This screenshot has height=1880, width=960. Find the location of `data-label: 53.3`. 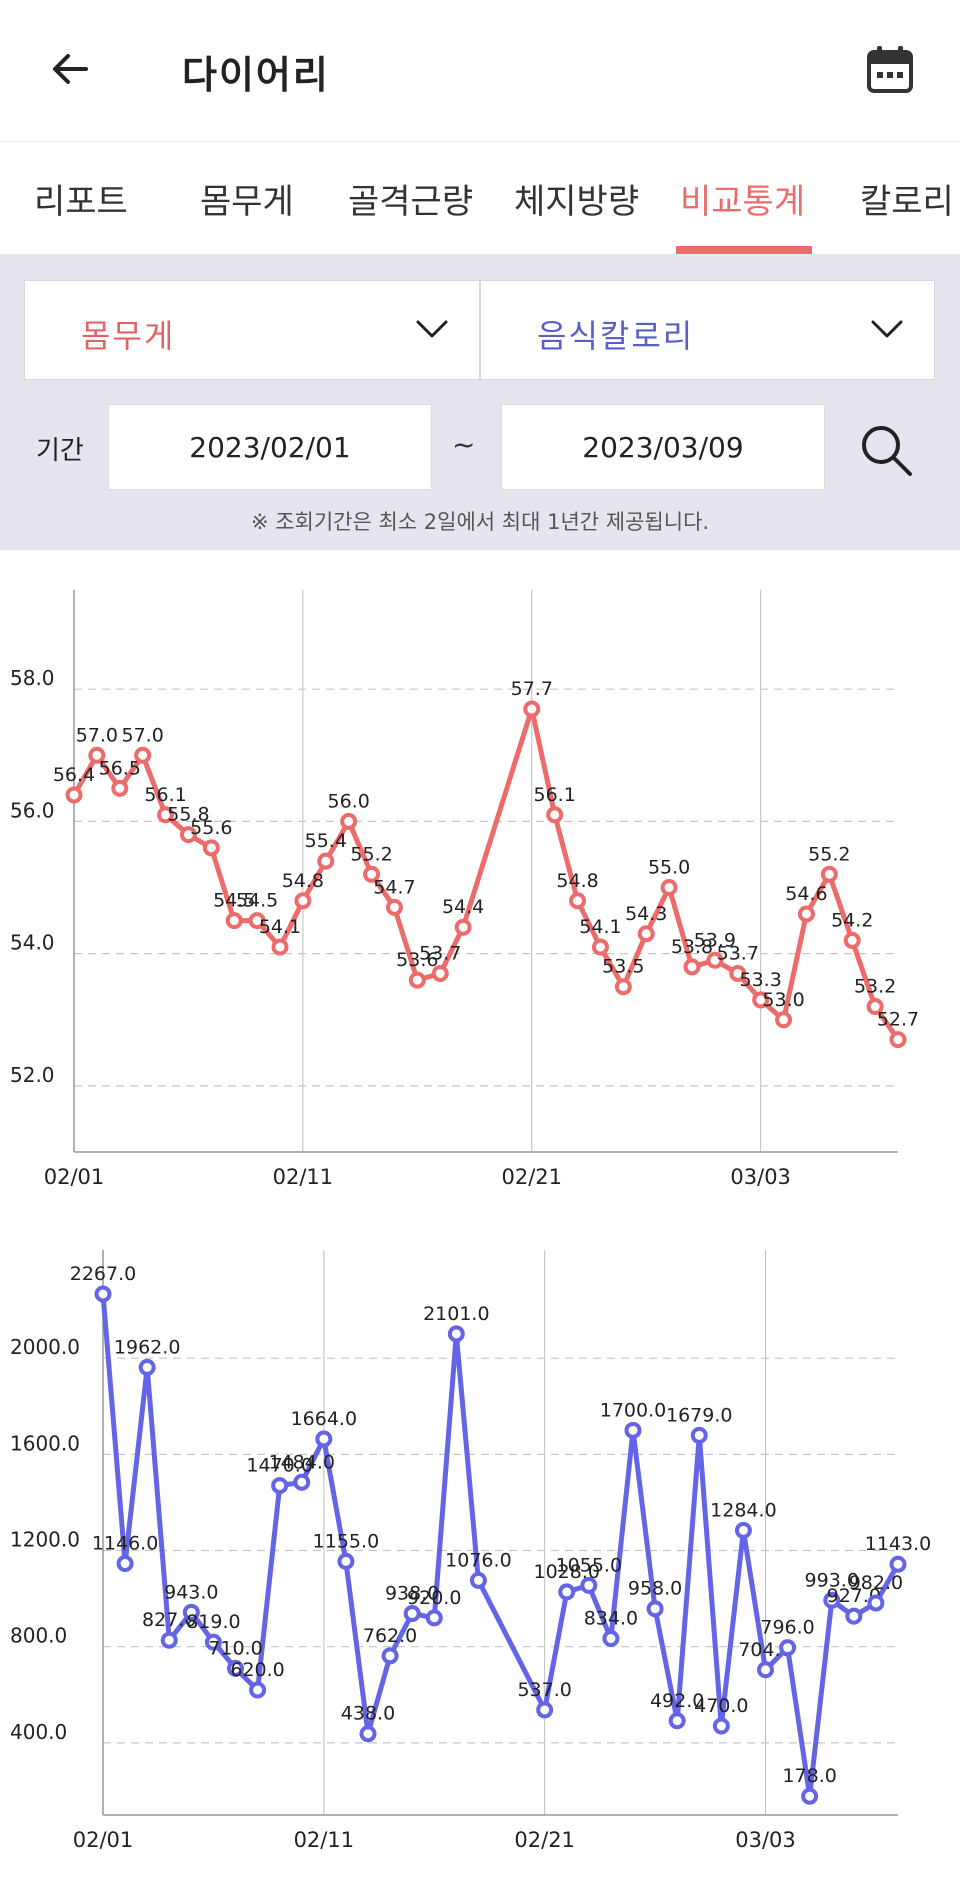

data-label: 53.3 is located at coordinates (761, 980).